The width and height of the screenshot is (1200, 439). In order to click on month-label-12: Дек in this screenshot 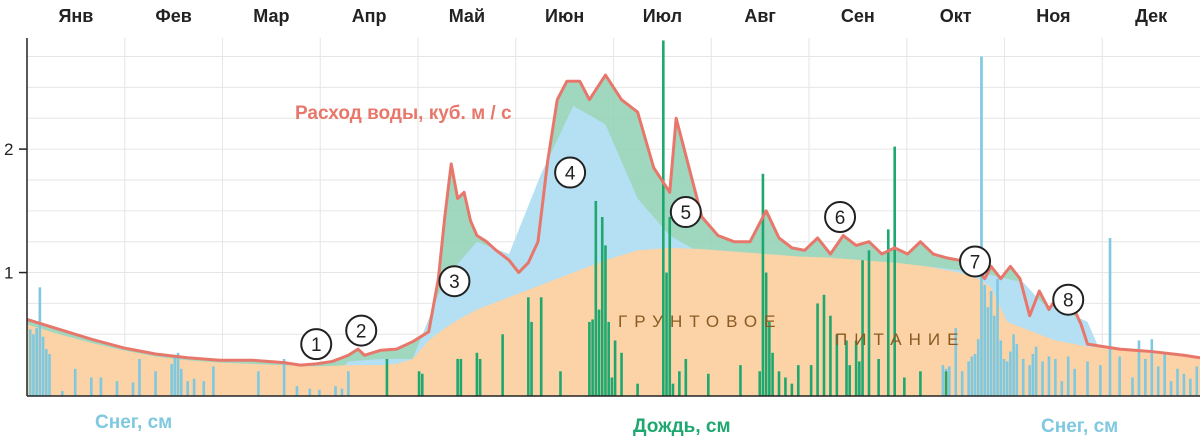, I will do `click(1151, 16)`.